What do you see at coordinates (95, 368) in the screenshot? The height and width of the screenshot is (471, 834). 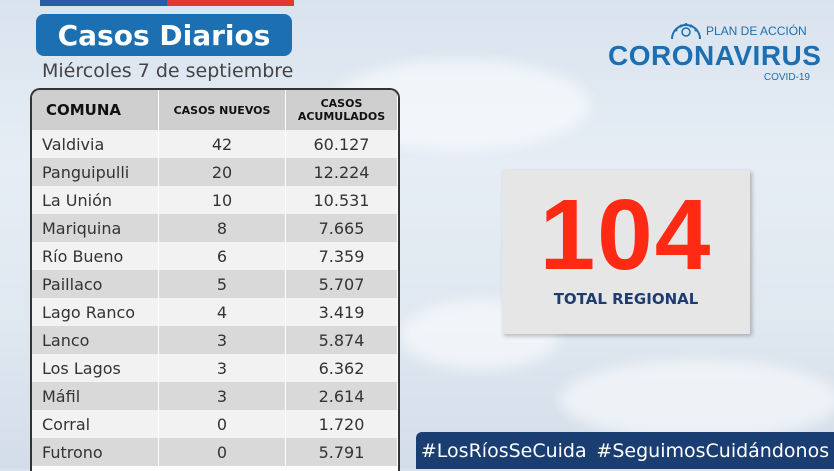 I see `cell-comuna: Los Lagos` at bounding box center [95, 368].